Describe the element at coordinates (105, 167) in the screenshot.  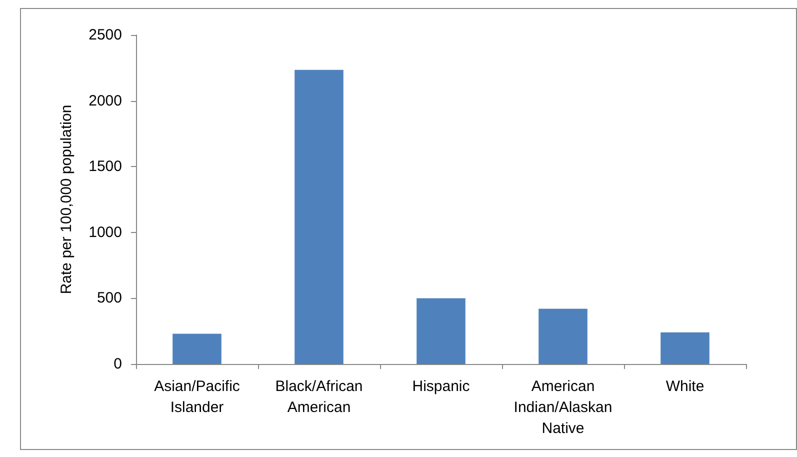
I see `y-tick-label: 1500` at that location.